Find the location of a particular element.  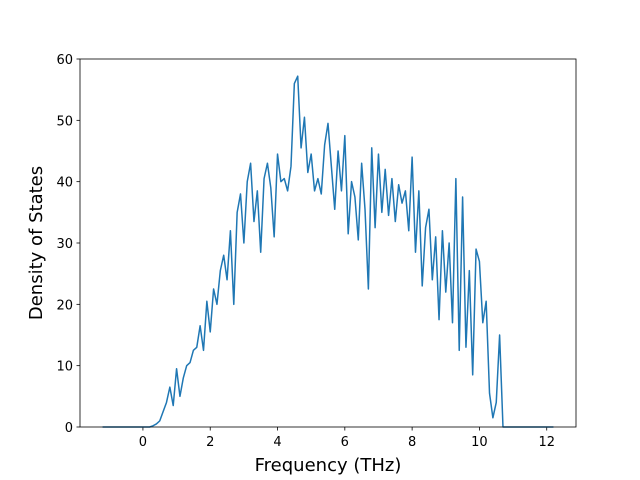

y-tick-label: 10 is located at coordinates (64, 367).